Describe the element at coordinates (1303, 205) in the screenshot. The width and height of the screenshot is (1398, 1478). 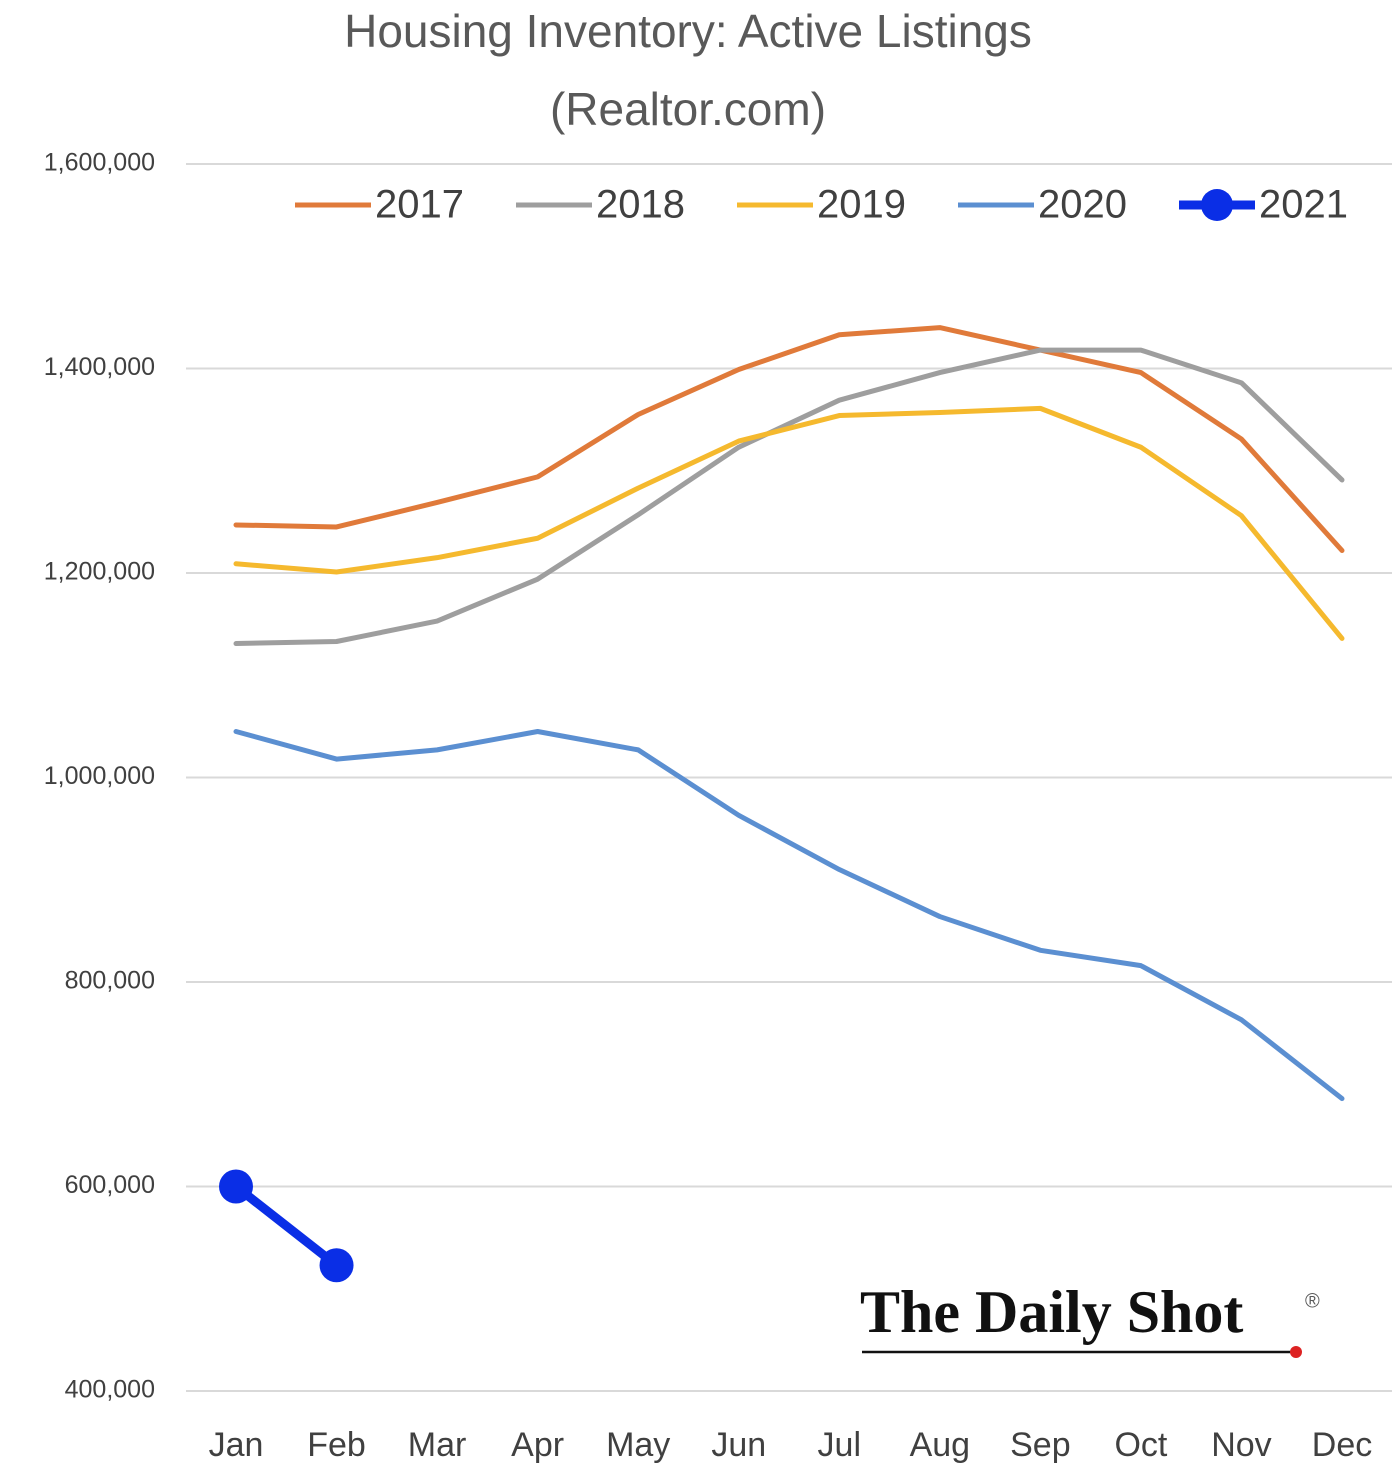
I see `legend-label: 2021` at that location.